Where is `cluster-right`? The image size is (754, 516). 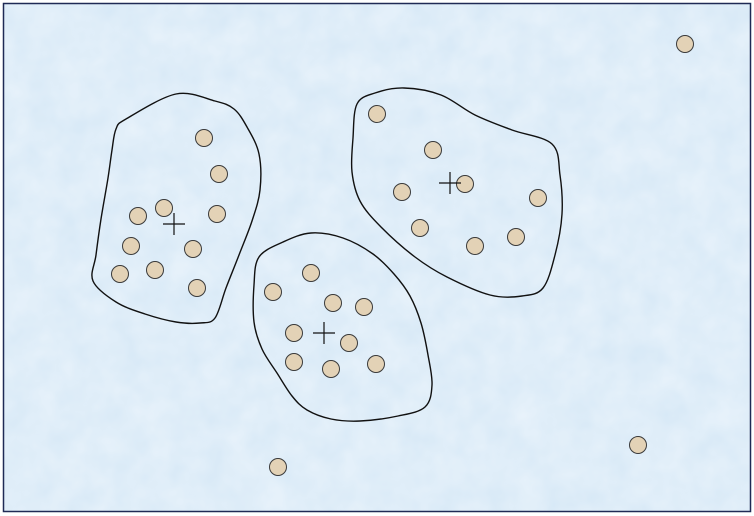 cluster-right is located at coordinates (456, 192).